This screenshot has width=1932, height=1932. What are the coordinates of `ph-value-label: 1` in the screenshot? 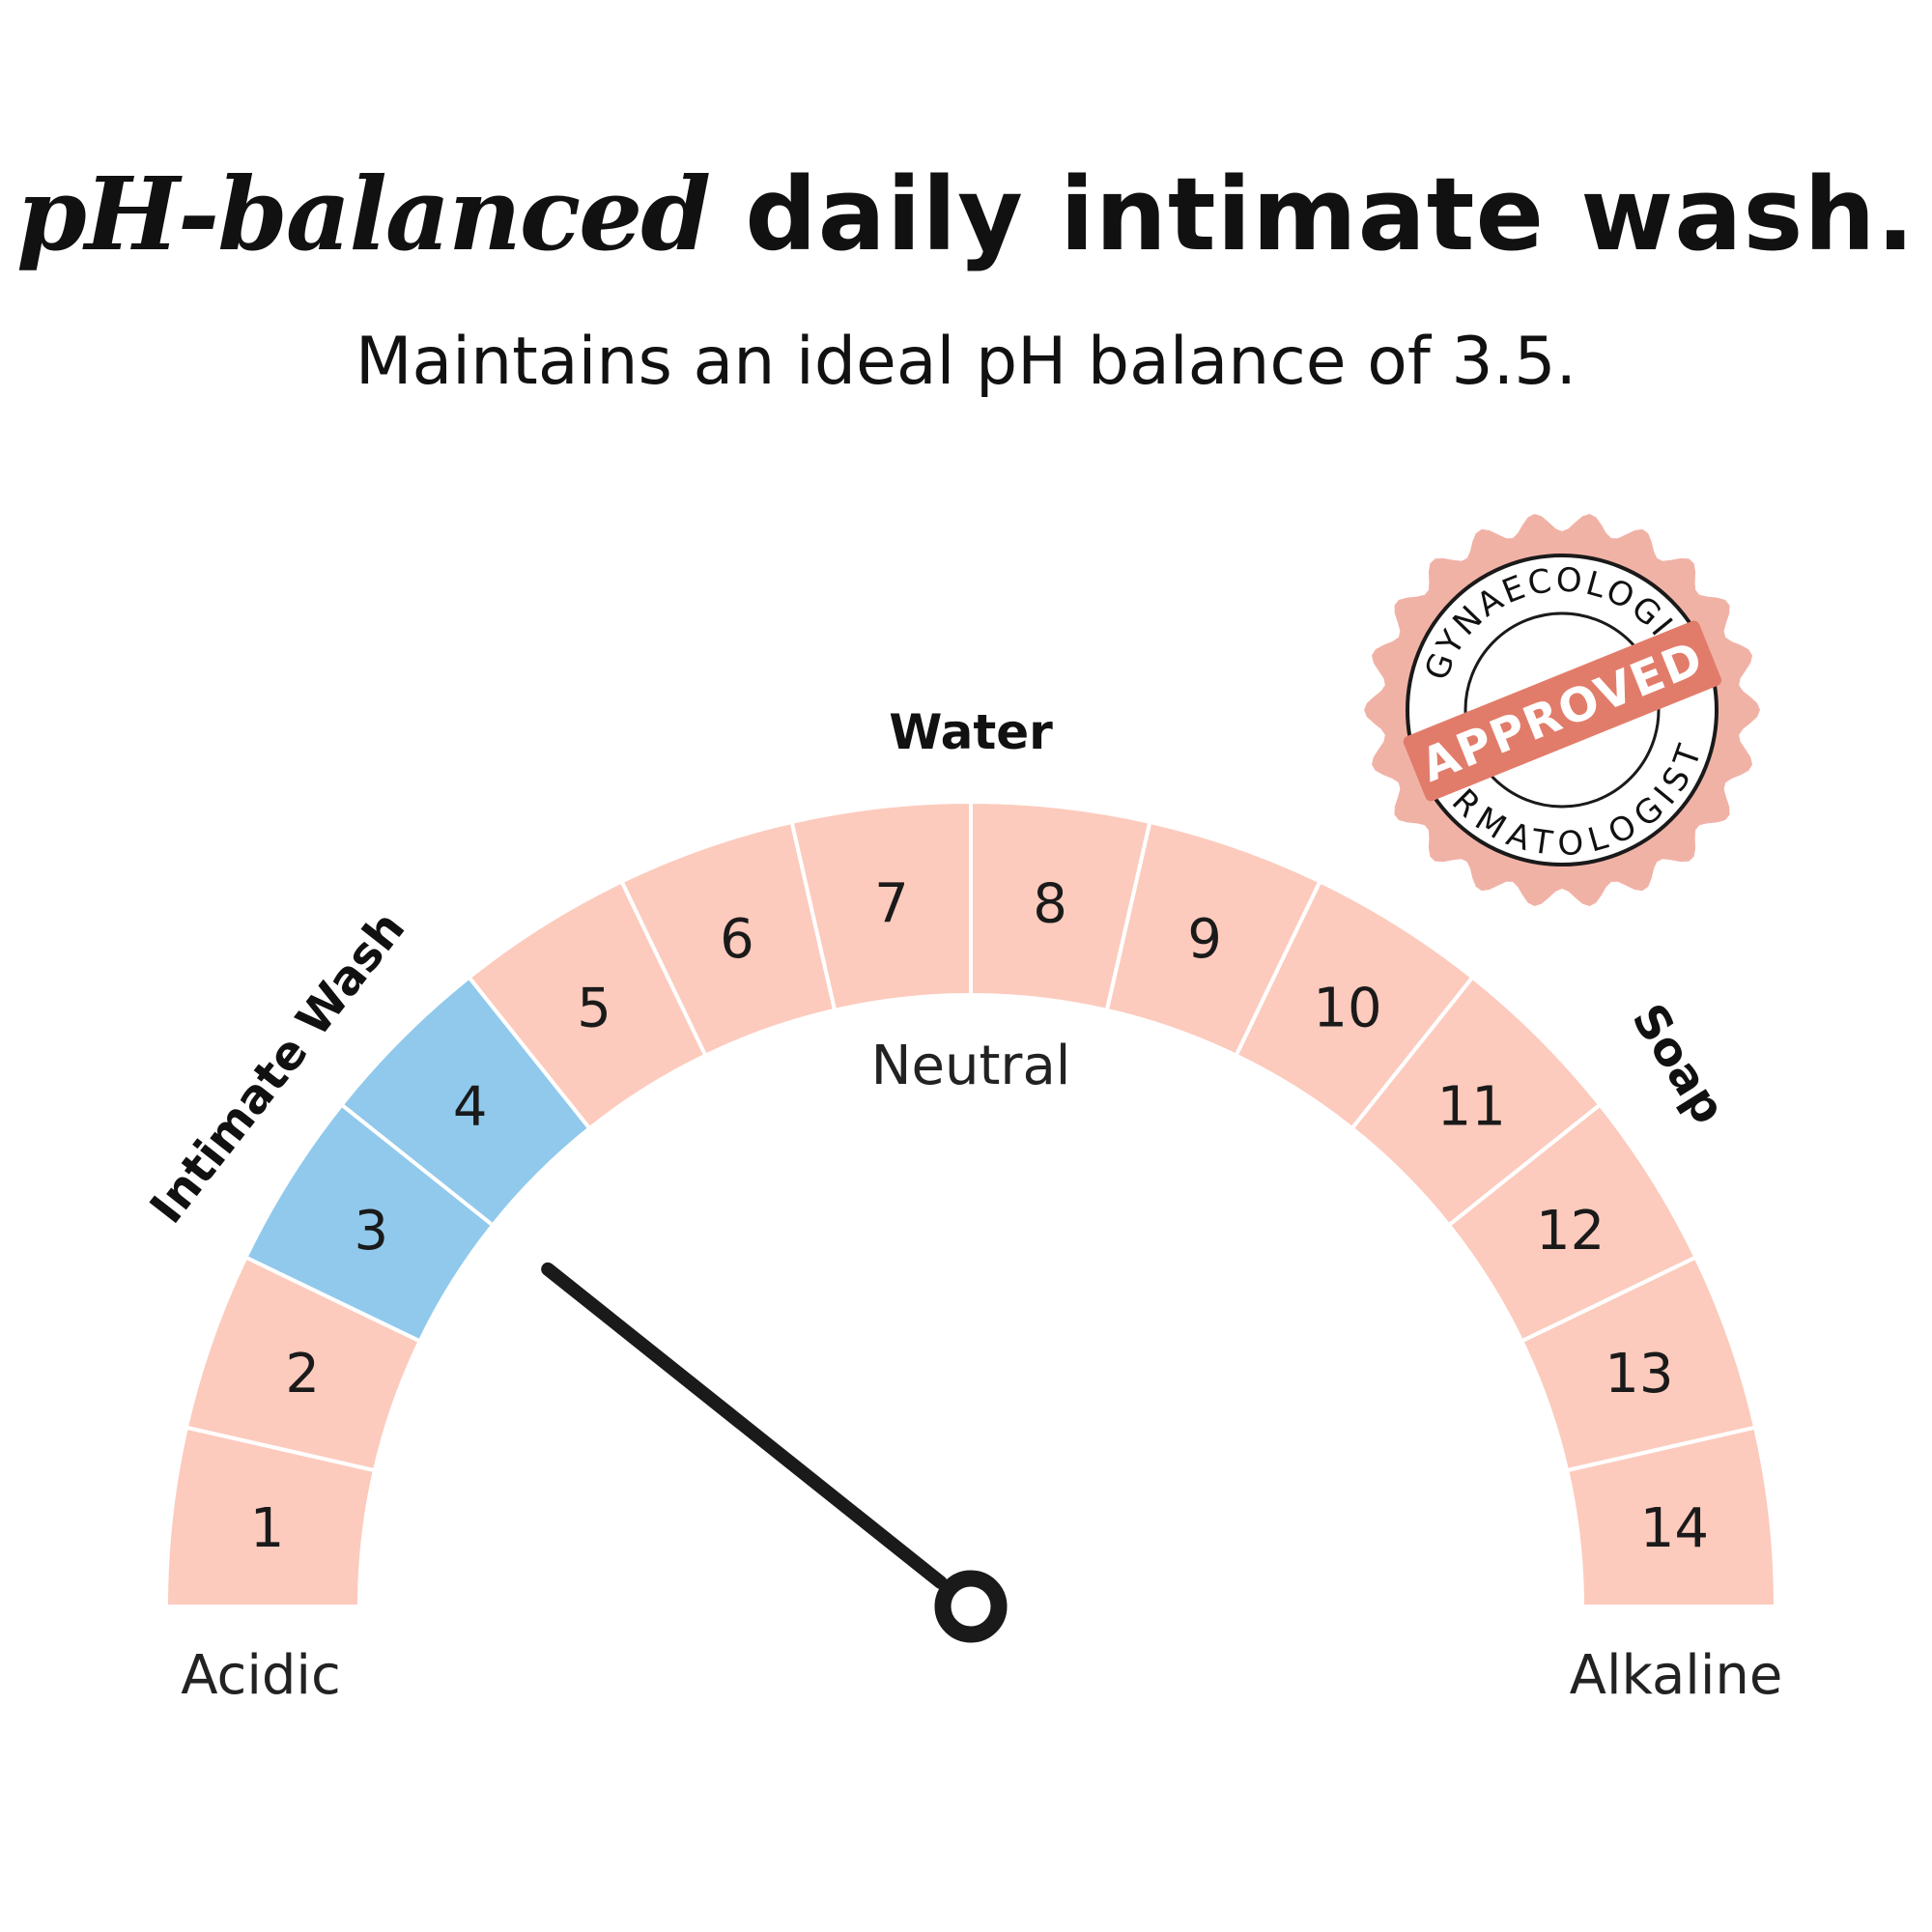 It's located at (267, 1528).